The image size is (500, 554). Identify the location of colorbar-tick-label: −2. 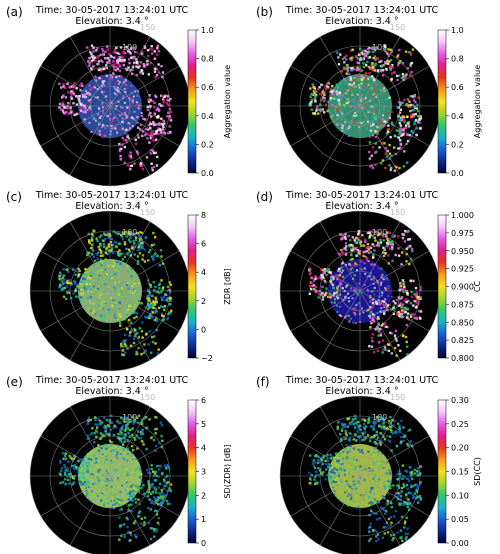
(207, 358).